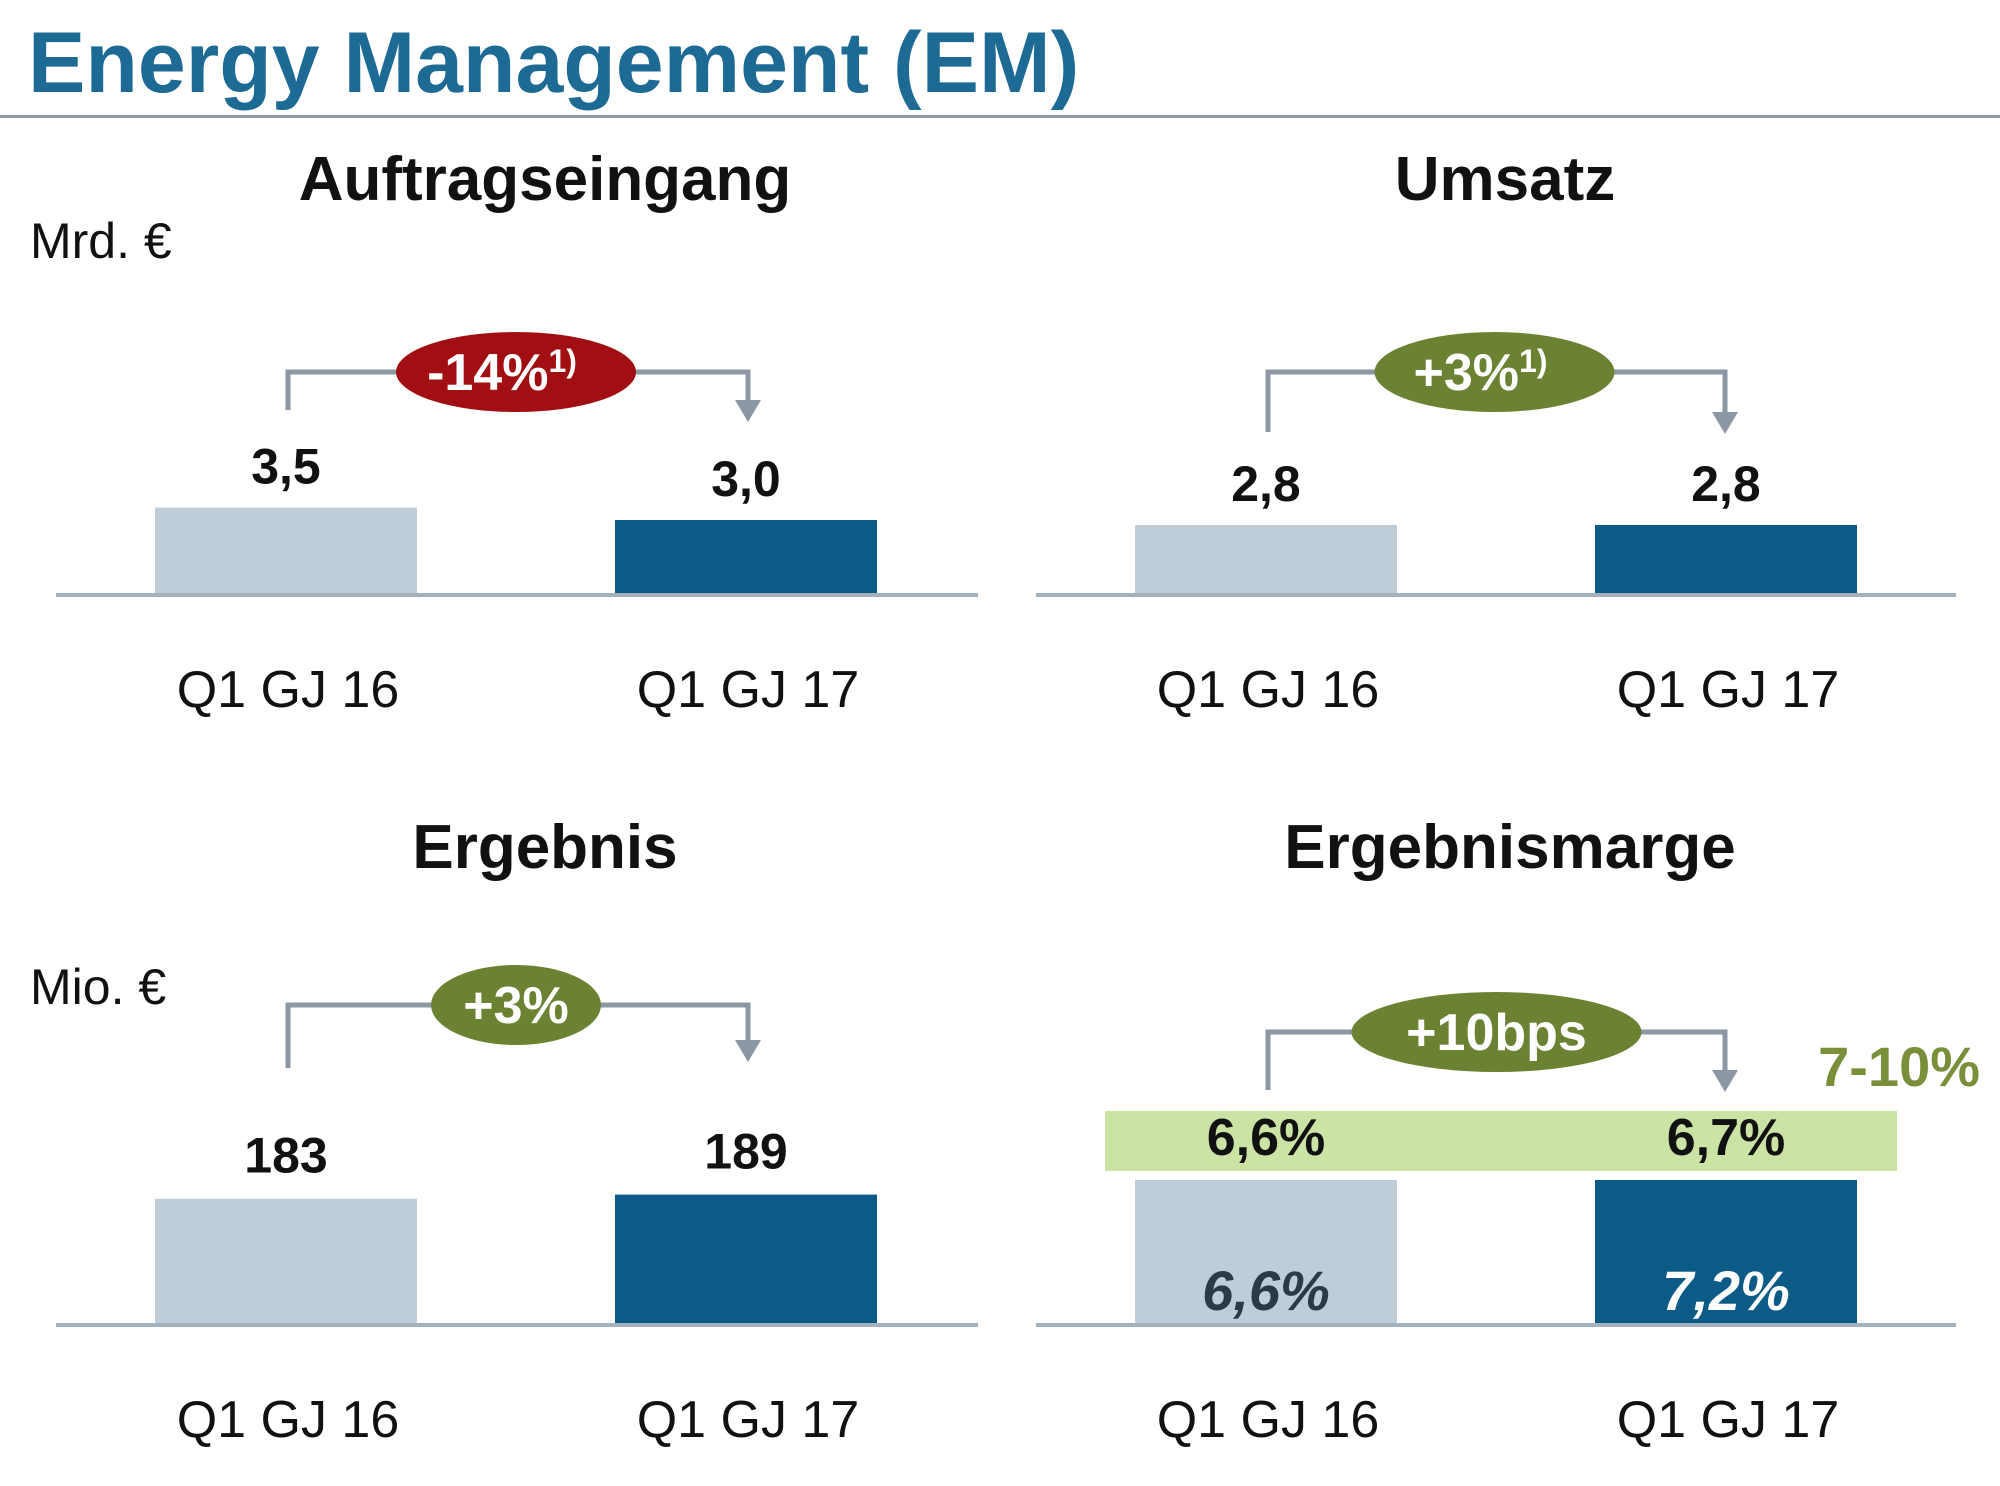  What do you see at coordinates (1268, 690) in the screenshot?
I see `chart-2-category-label-1: Q1 GJ 16` at bounding box center [1268, 690].